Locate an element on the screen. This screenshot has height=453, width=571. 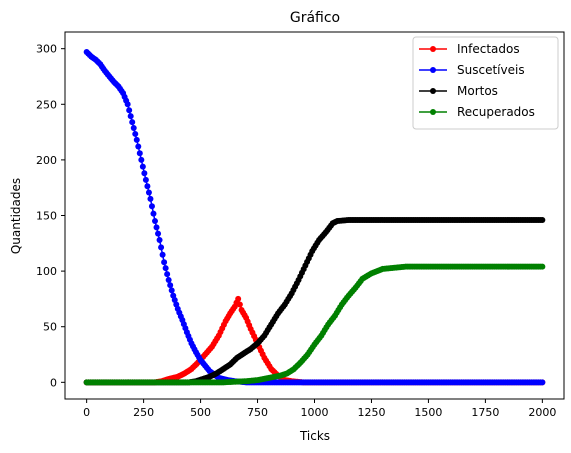
chart-title: Gráfico is located at coordinates (315, 18).